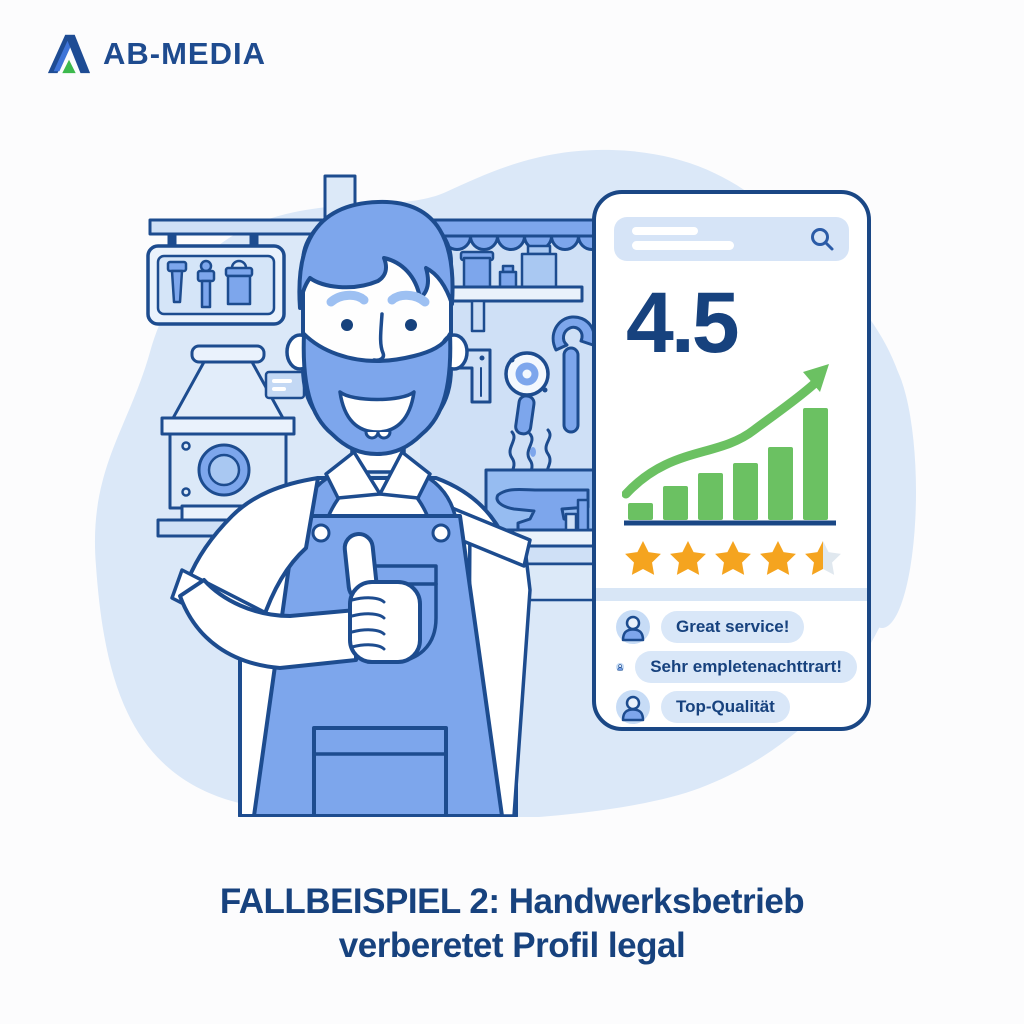  Describe the element at coordinates (512, 945) in the screenshot. I see `caption-line-2: verberetet Profil legal` at that location.